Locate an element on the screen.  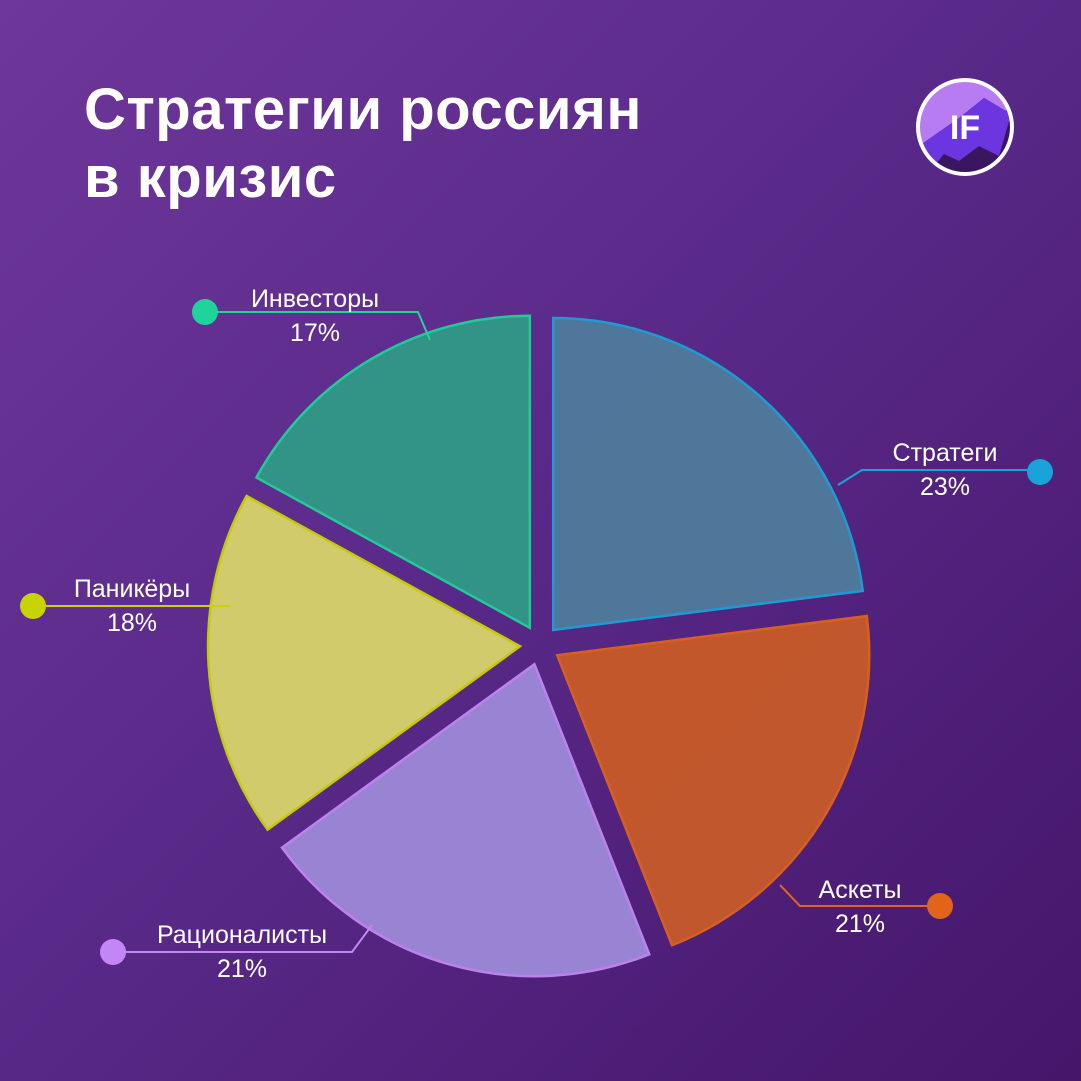
title-line-1: Стратегии россиян is located at coordinates (363, 109).